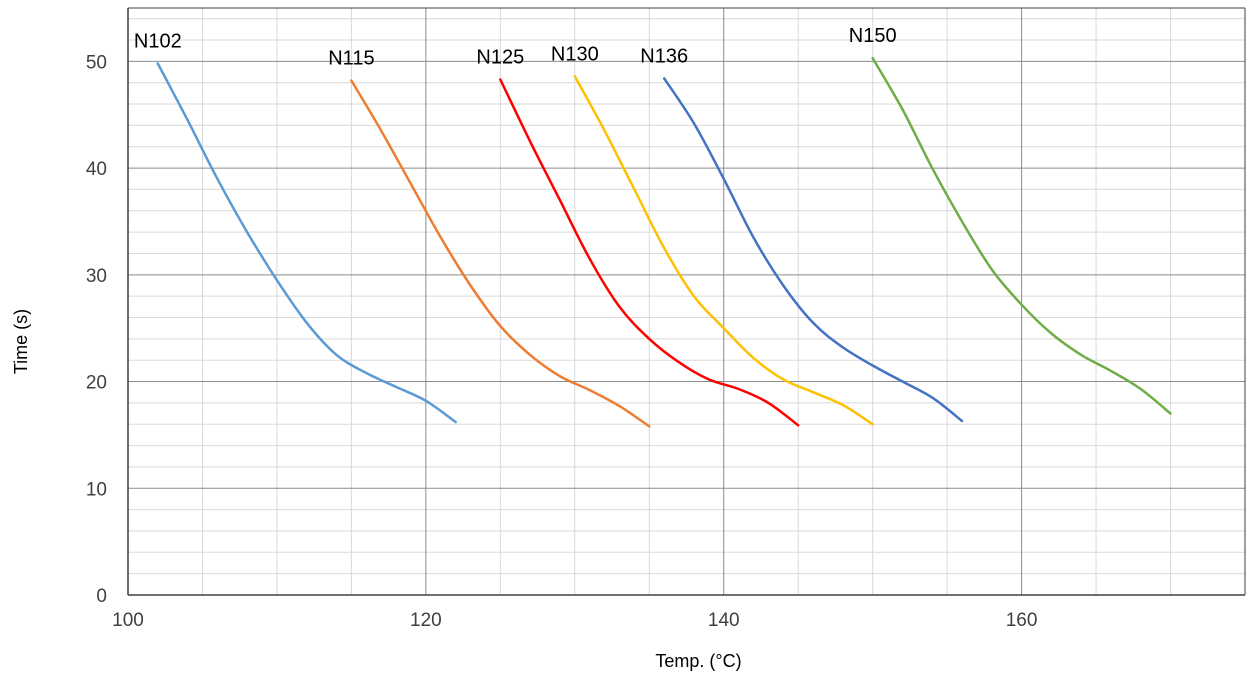  I want to click on y-tick-label: 30, so click(96, 276).